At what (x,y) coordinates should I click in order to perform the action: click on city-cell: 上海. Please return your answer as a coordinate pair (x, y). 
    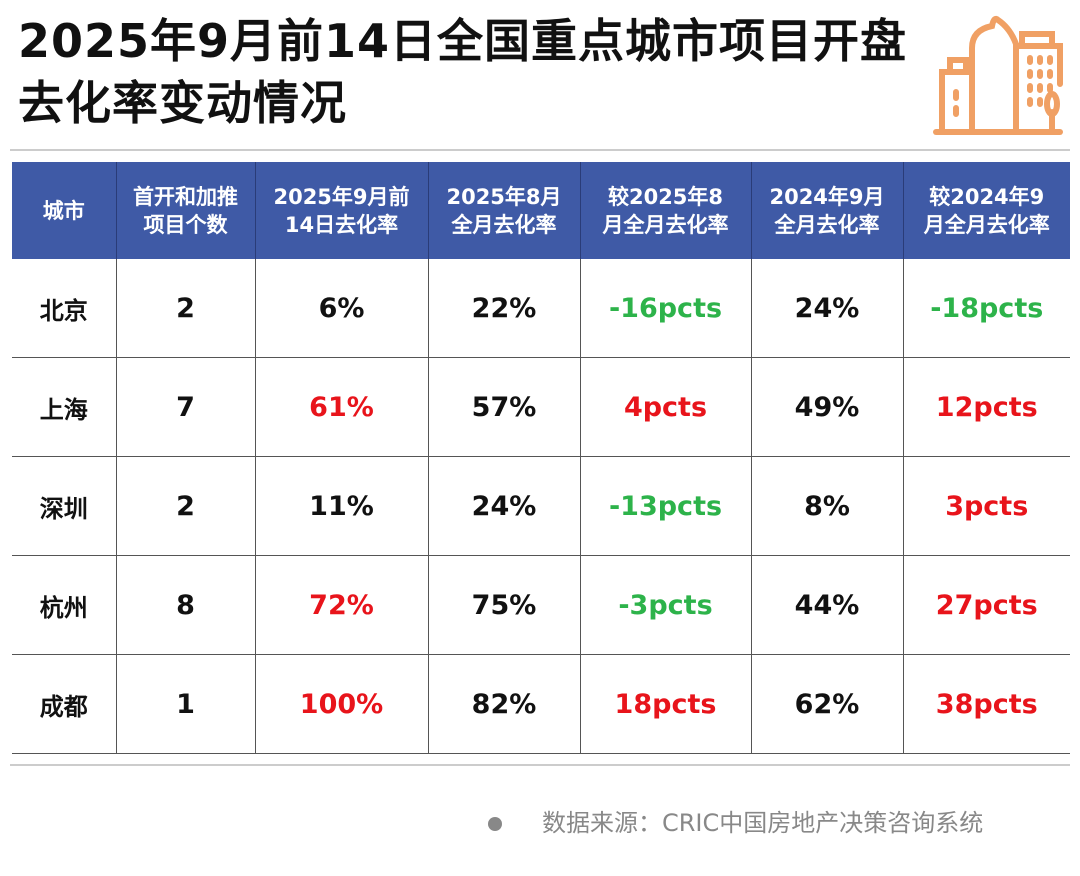
    Looking at the image, I should click on (64, 407).